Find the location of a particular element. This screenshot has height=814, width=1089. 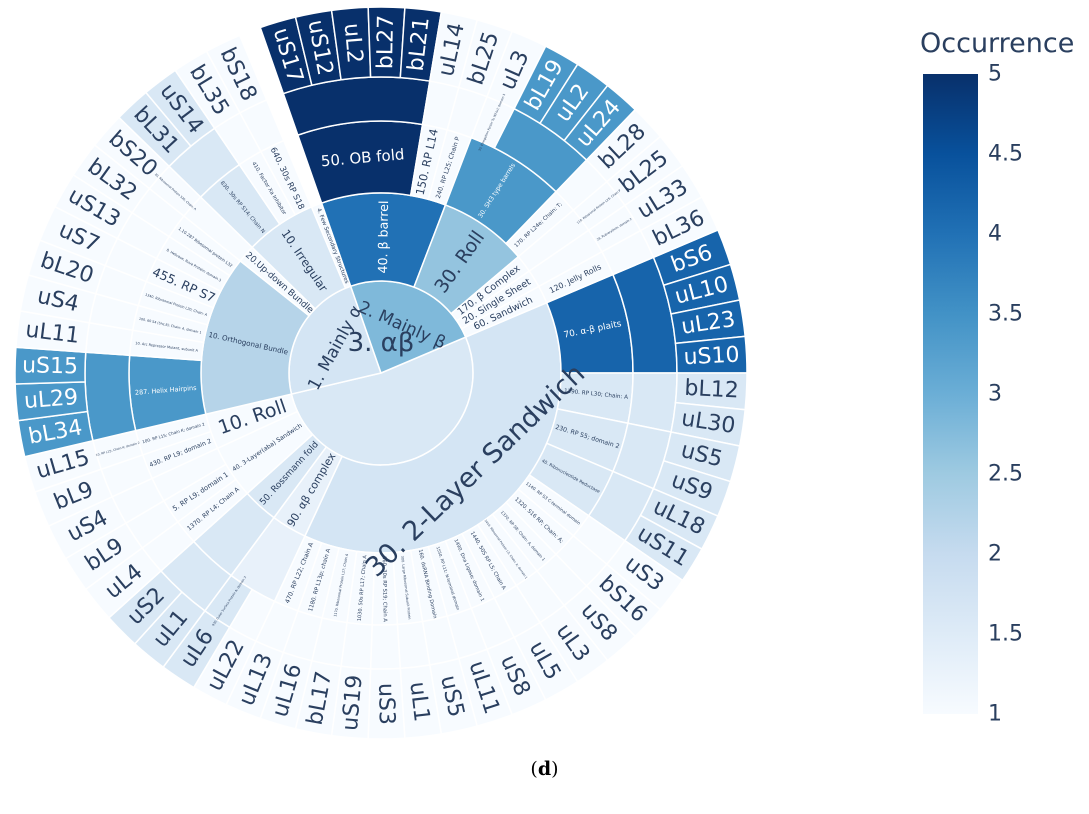

figure-caption: (d) is located at coordinates (544, 769).